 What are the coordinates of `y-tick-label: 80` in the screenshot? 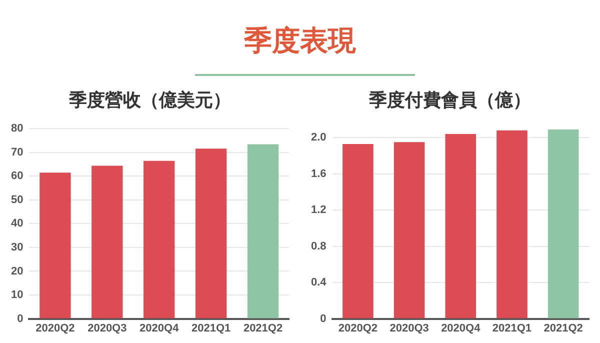 It's located at (17, 128).